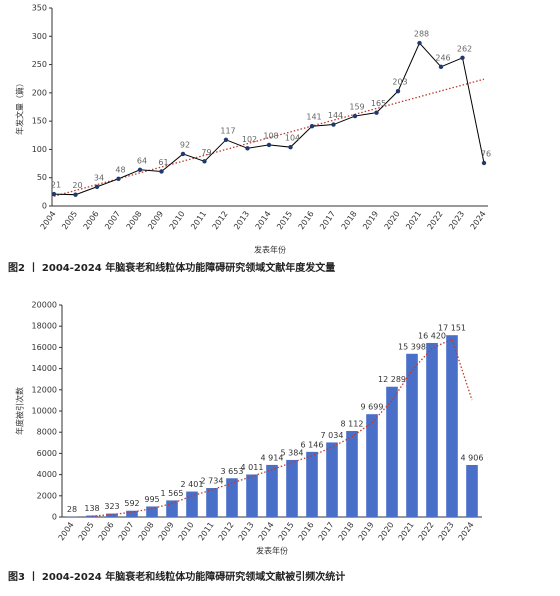 The height and width of the screenshot is (596, 560). I want to click on y-tick-label: 4000, so click(47, 474).